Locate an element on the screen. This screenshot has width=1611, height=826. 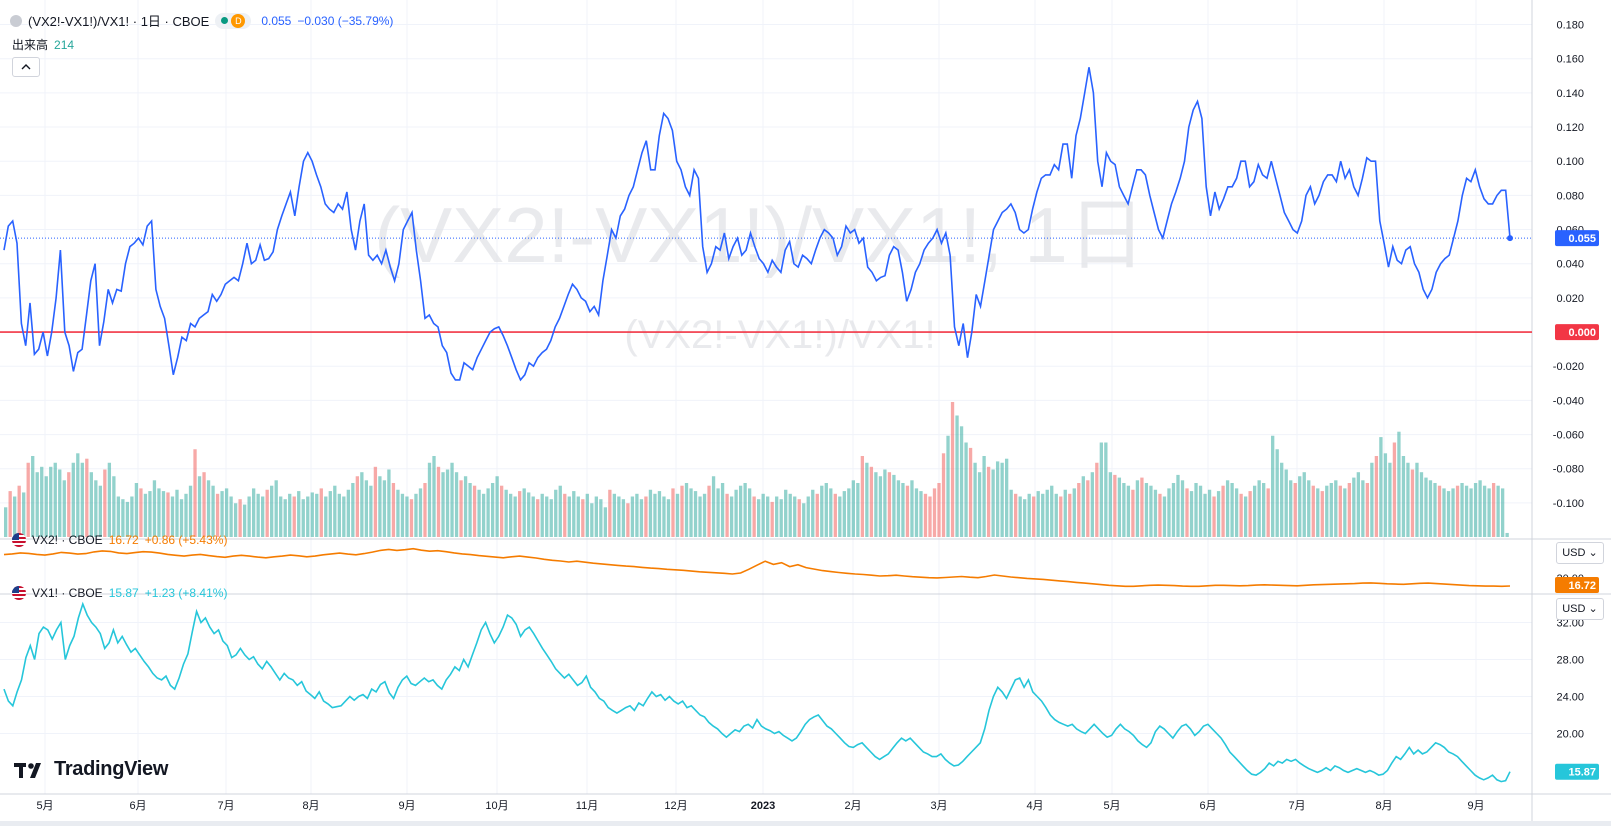
vx1-symbol: VX1! · CBOE is located at coordinates (67, 593).